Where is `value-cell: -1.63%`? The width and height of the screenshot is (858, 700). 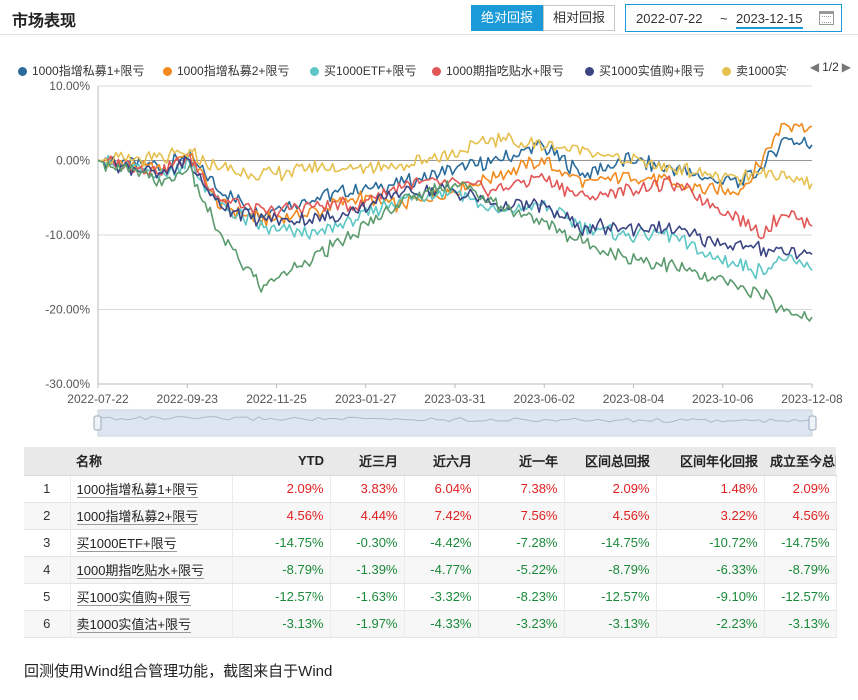
value-cell: -1.63% is located at coordinates (367, 597).